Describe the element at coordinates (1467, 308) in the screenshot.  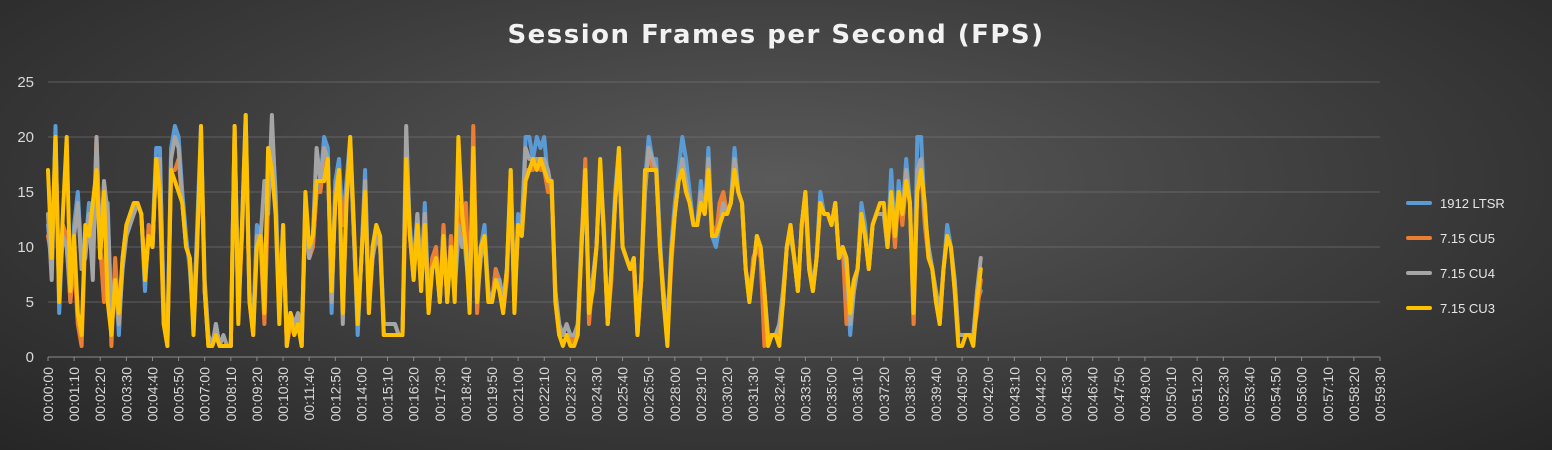
I see `legend-label-3: 7.15 CU3` at that location.